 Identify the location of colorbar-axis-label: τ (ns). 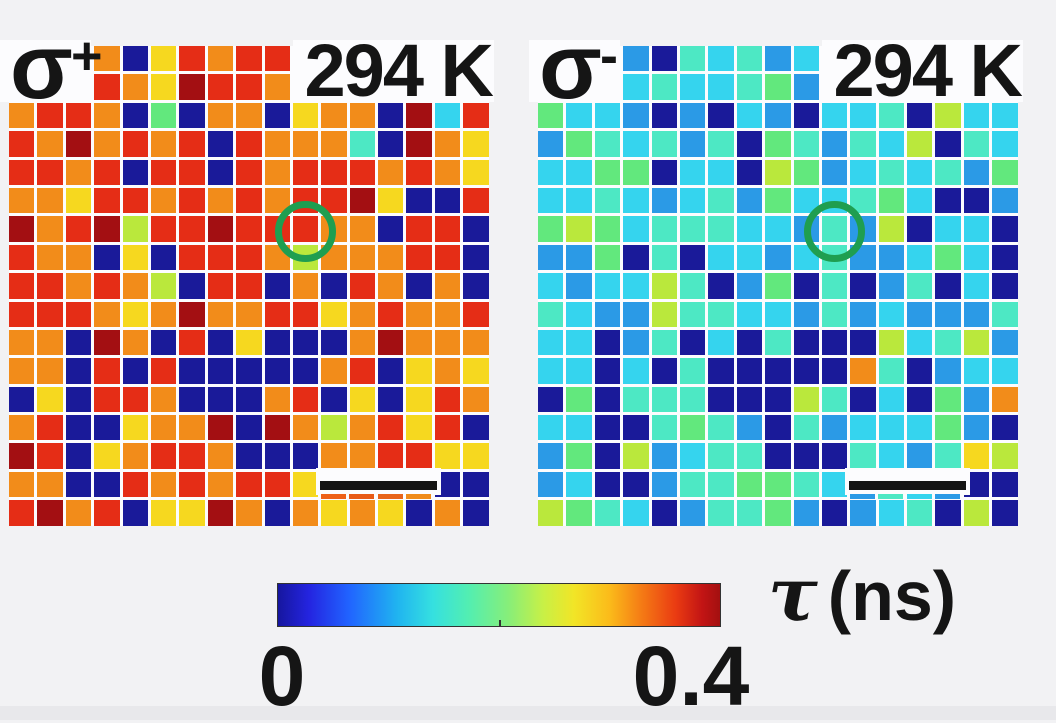
(862, 595).